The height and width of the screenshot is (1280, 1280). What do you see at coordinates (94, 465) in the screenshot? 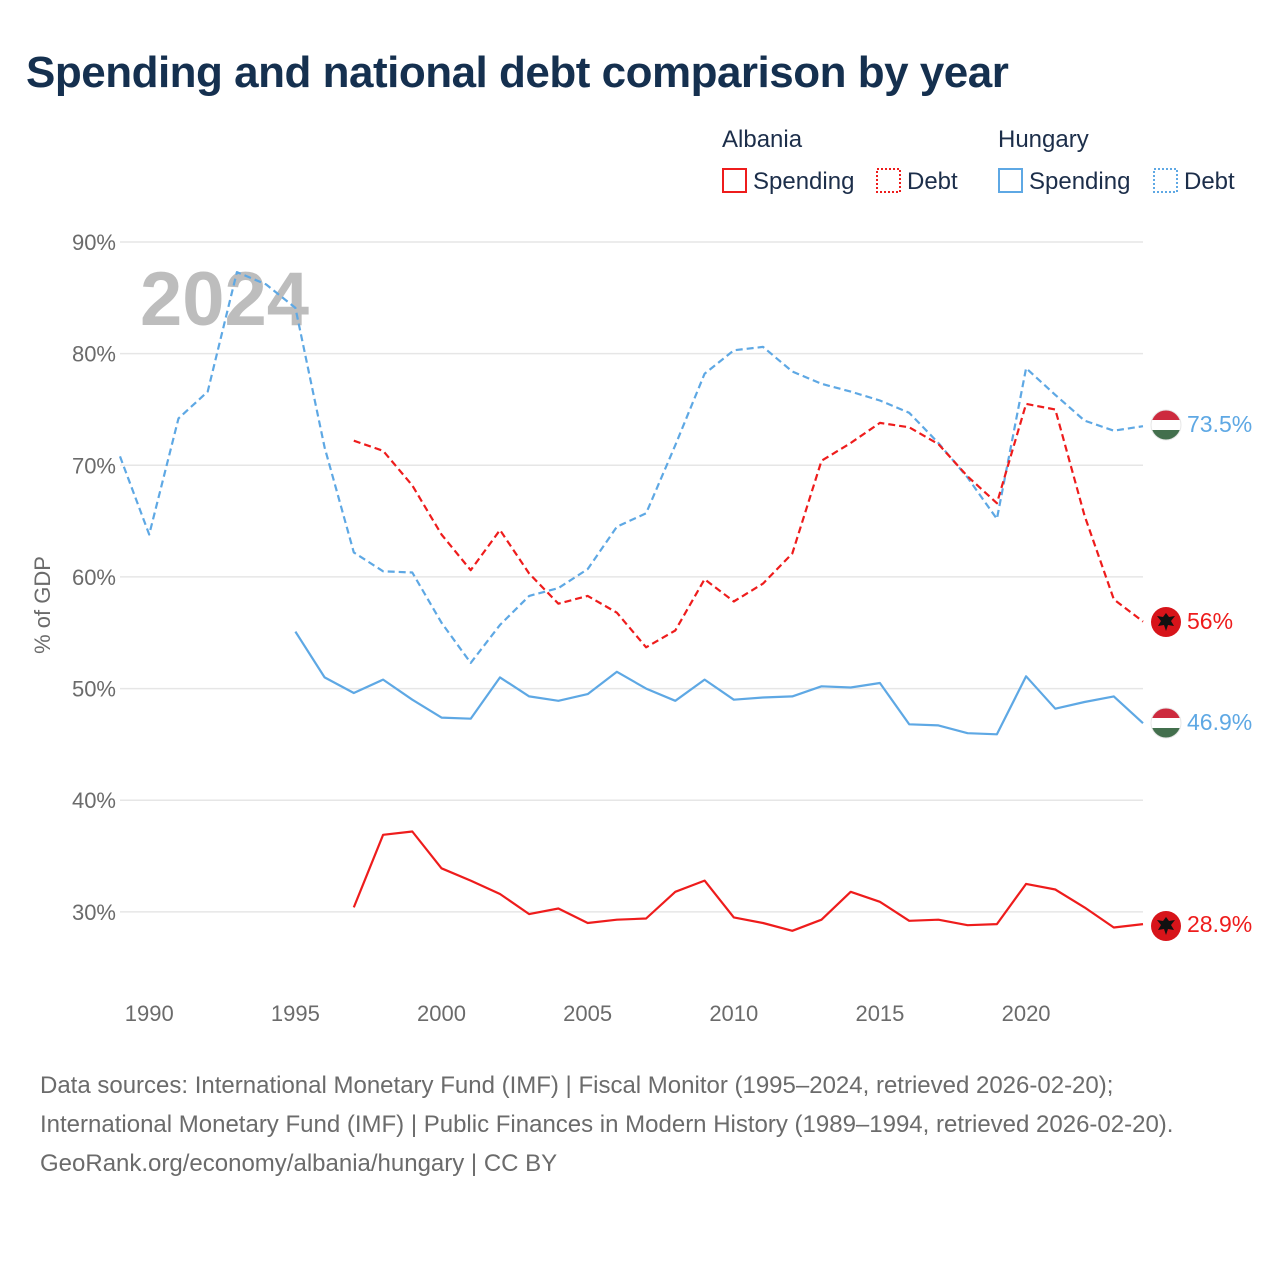
I see `y-tick-label: 70%` at bounding box center [94, 465].